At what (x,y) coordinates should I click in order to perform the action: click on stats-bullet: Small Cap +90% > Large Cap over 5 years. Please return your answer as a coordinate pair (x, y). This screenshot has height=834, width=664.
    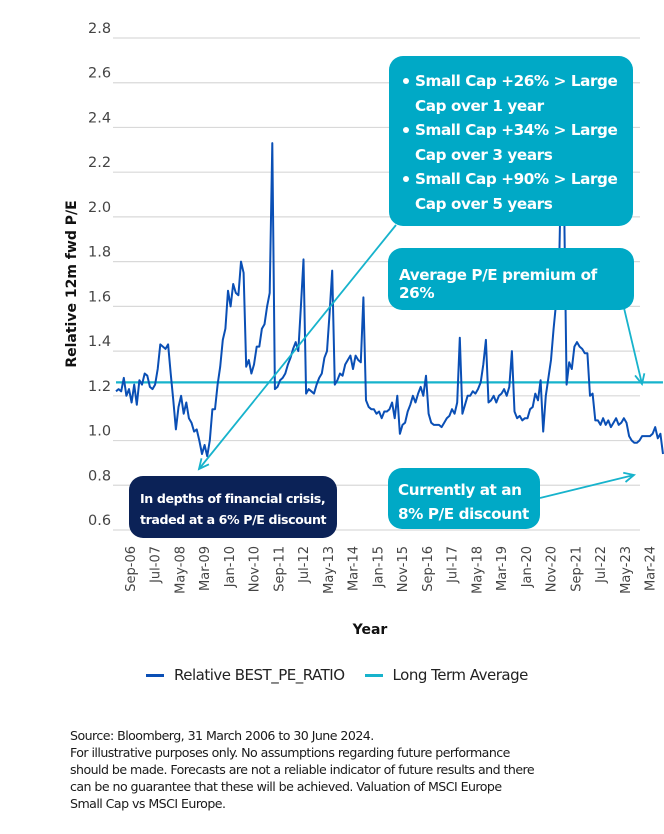
    Looking at the image, I should click on (511, 191).